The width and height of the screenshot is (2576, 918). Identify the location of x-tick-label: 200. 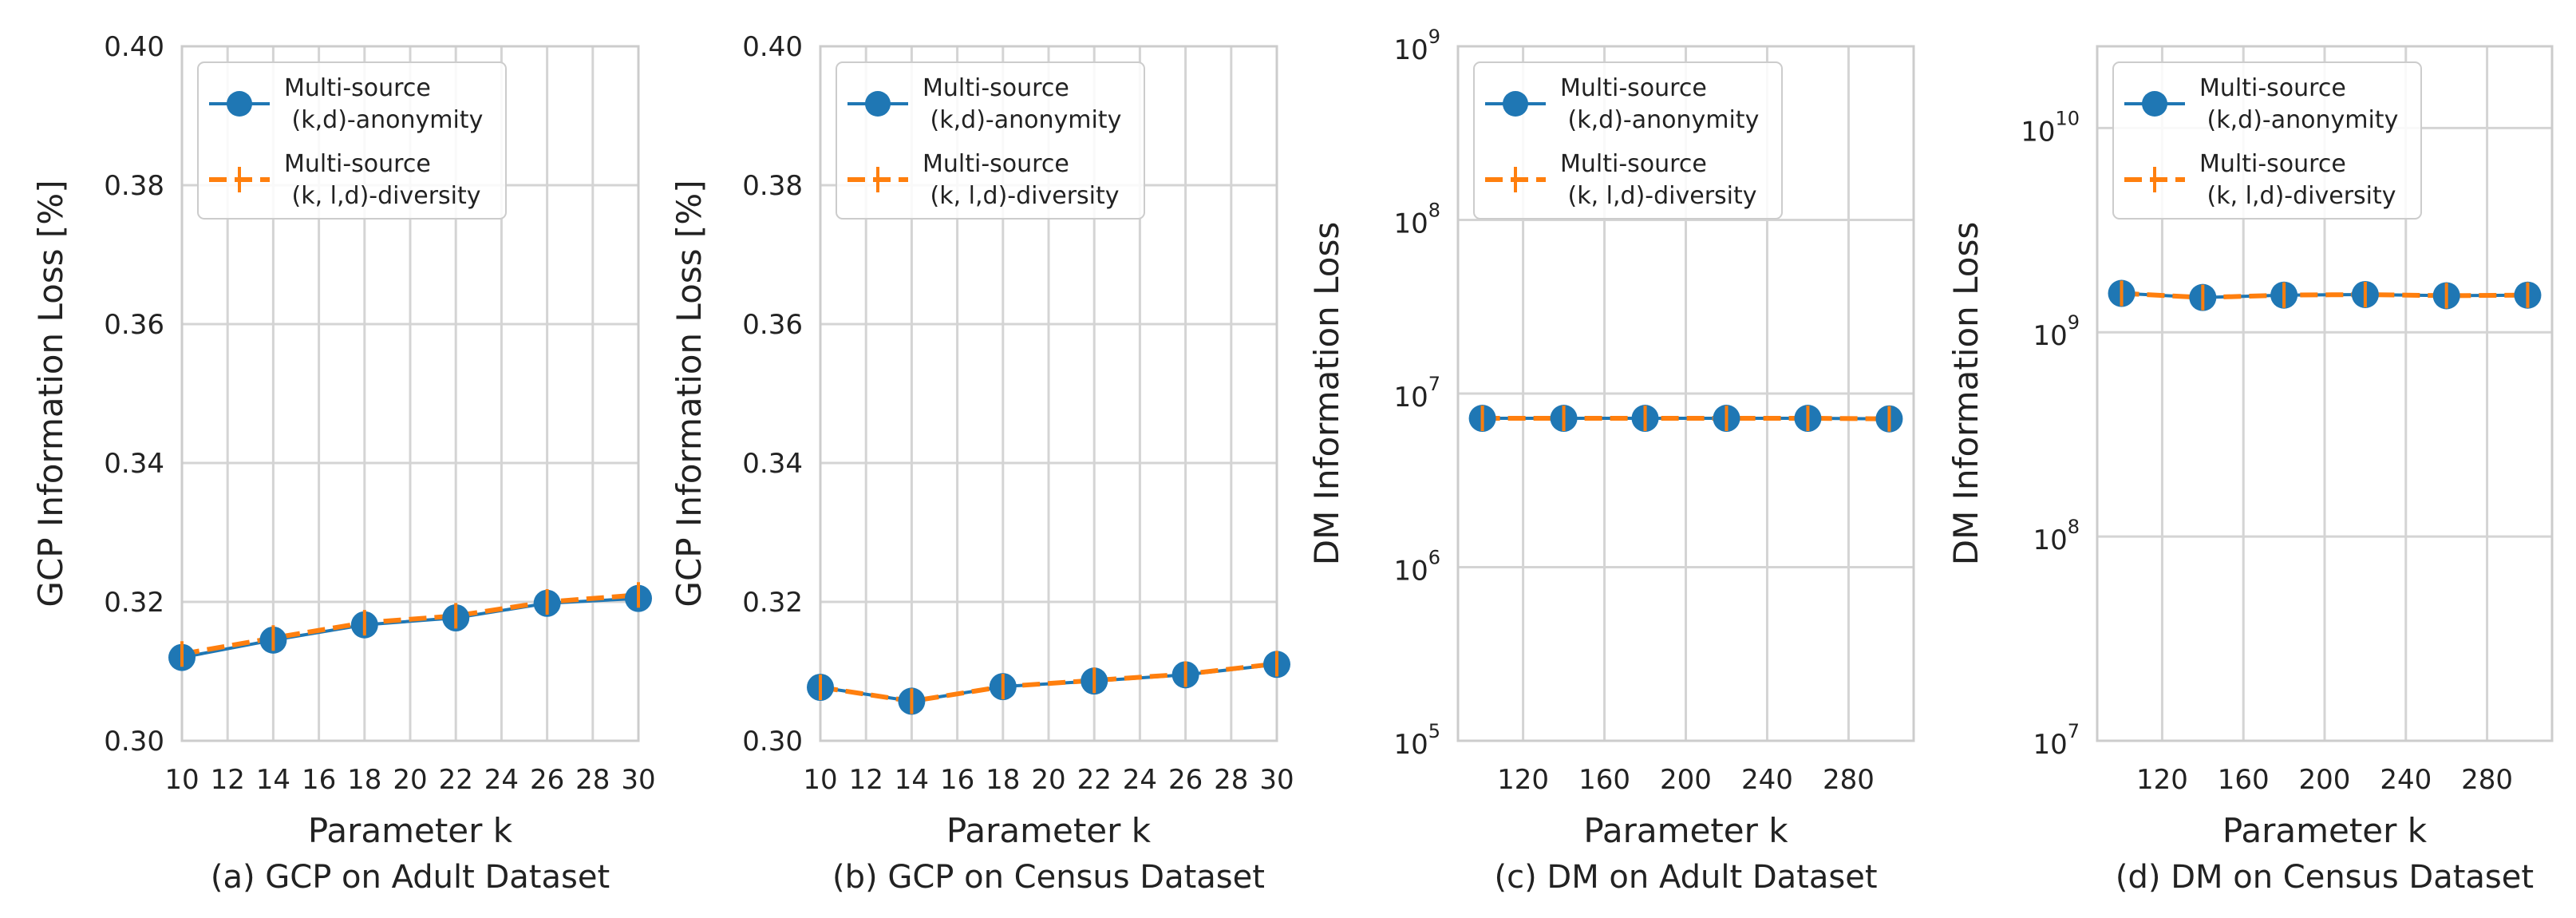
(2325, 780).